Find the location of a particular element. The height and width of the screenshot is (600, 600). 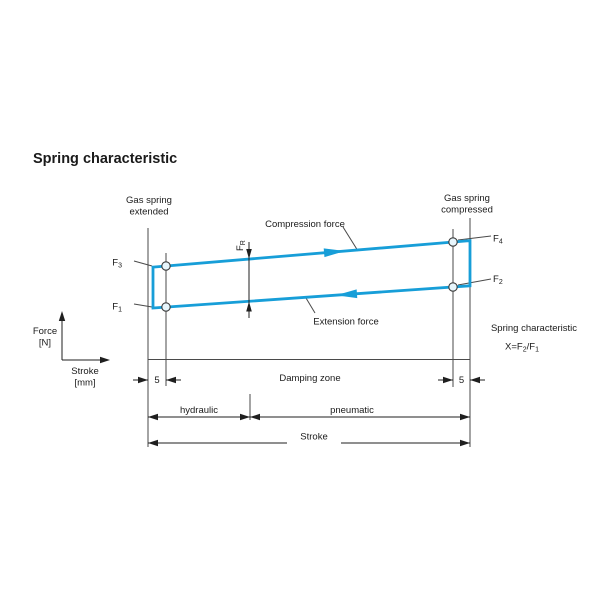

leader-f1 is located at coordinates (143, 305).